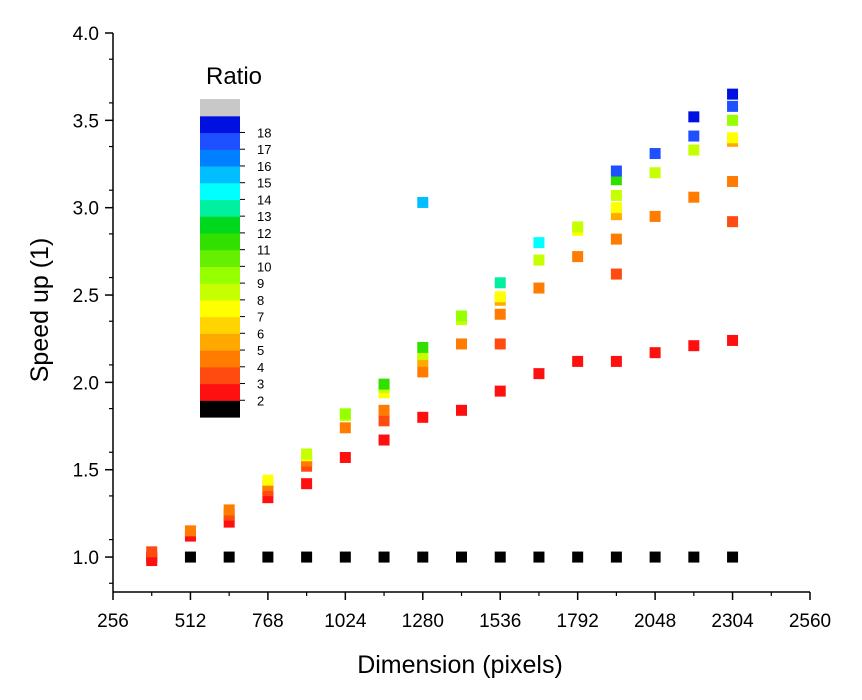  What do you see at coordinates (86, 209) in the screenshot?
I see `y-tick-label: 3.0` at bounding box center [86, 209].